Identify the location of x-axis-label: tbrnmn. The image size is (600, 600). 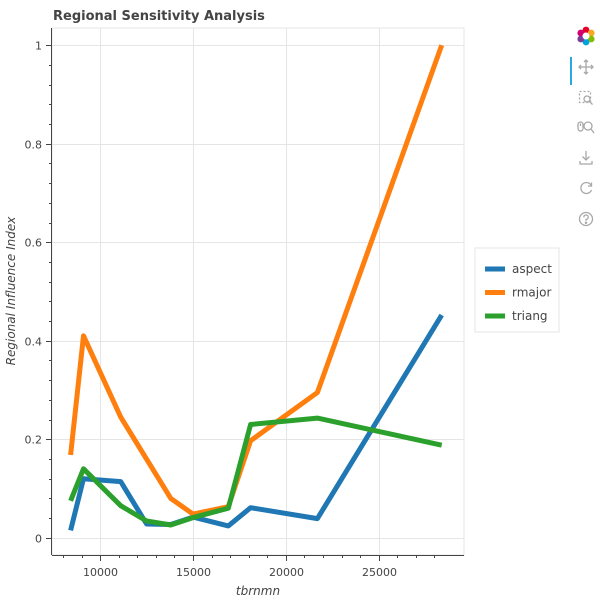
(258, 591).